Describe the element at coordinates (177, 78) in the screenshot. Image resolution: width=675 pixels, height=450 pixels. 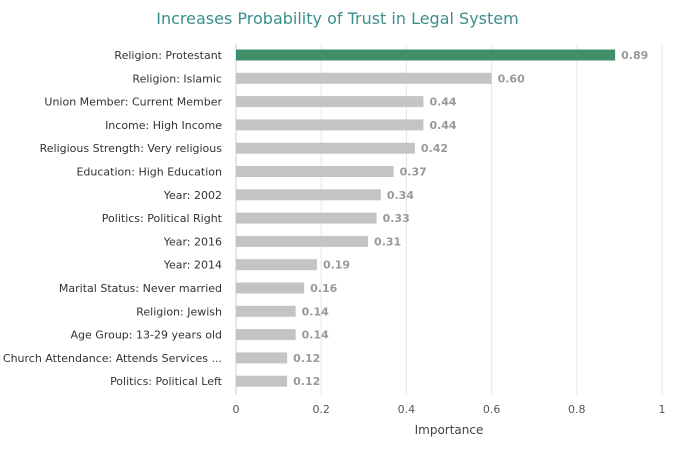
I see `category-label: Religion: Islamic` at that location.